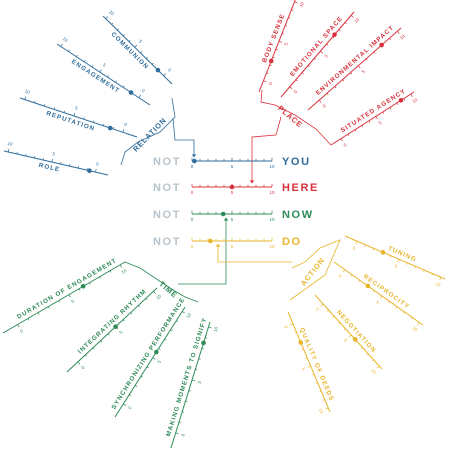  I want to click on place-category-label: PLACE, so click(290, 117).